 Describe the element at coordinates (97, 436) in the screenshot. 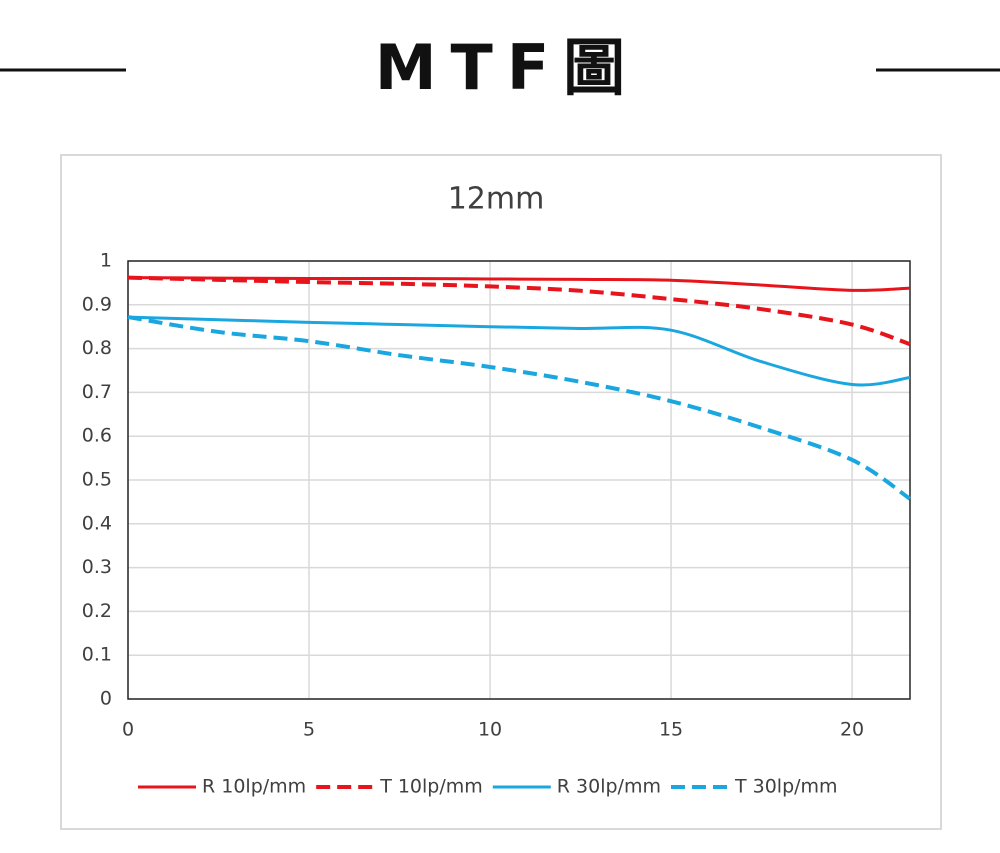

I see `y-tick-label: 0.6` at that location.